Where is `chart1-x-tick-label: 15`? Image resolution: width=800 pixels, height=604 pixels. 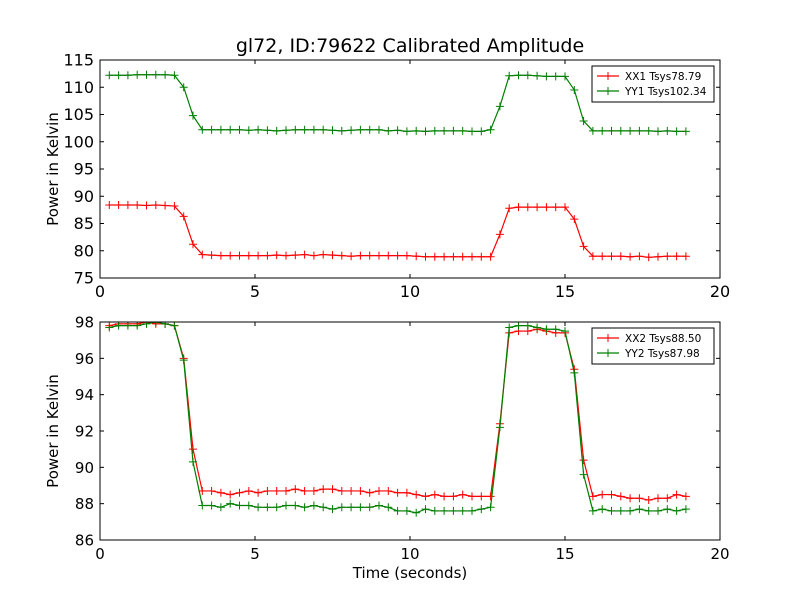 chart1-x-tick-label: 15 is located at coordinates (565, 291).